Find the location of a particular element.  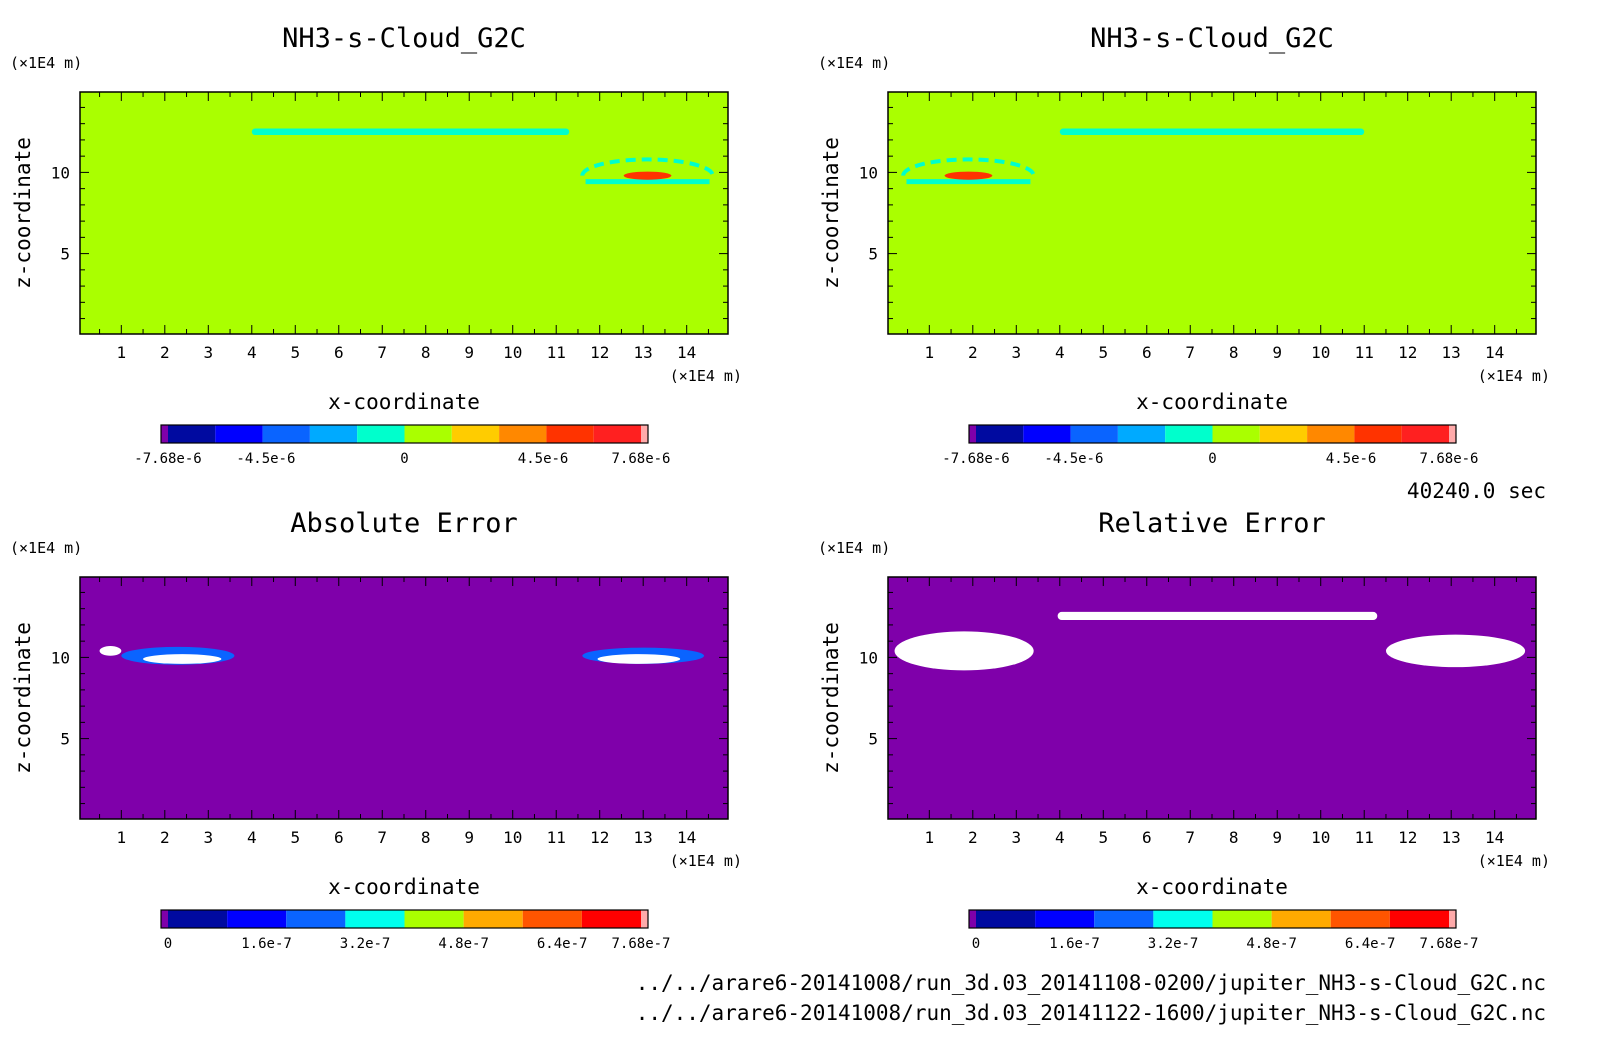

colorbar-tick-label: 7.68e-6 is located at coordinates (1448, 459).